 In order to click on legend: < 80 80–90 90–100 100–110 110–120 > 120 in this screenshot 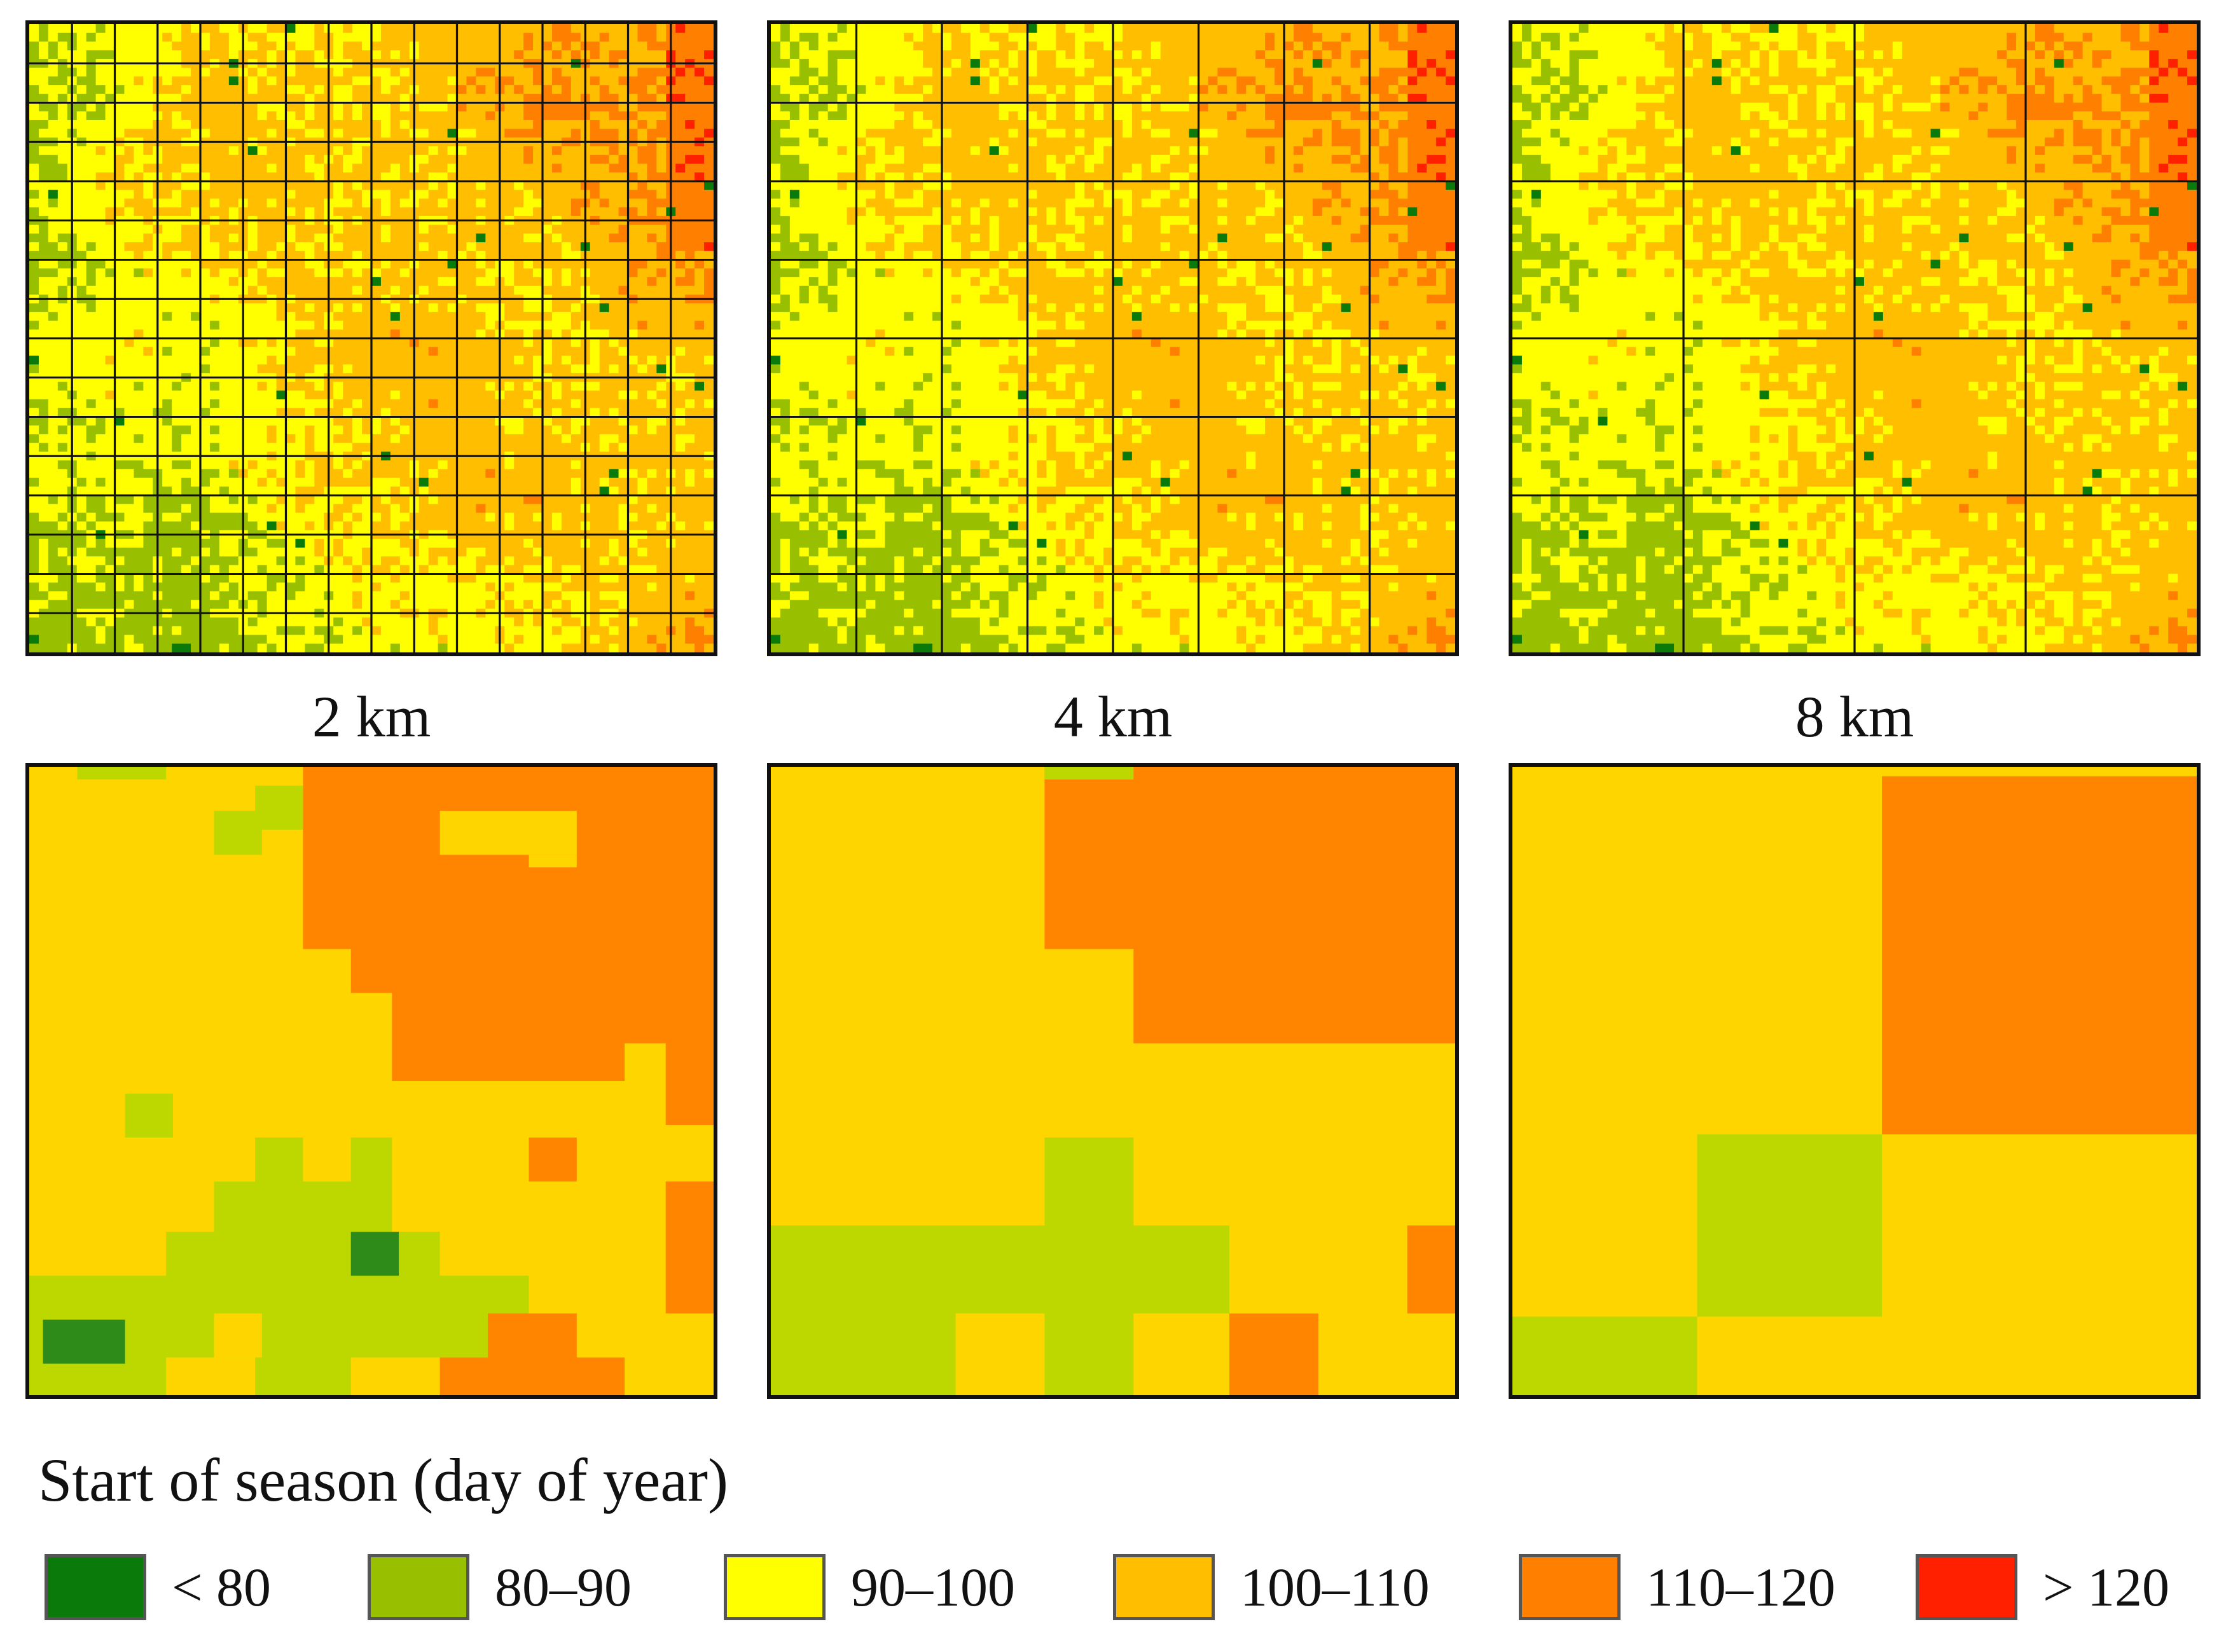, I will do `click(1113, 1590)`.